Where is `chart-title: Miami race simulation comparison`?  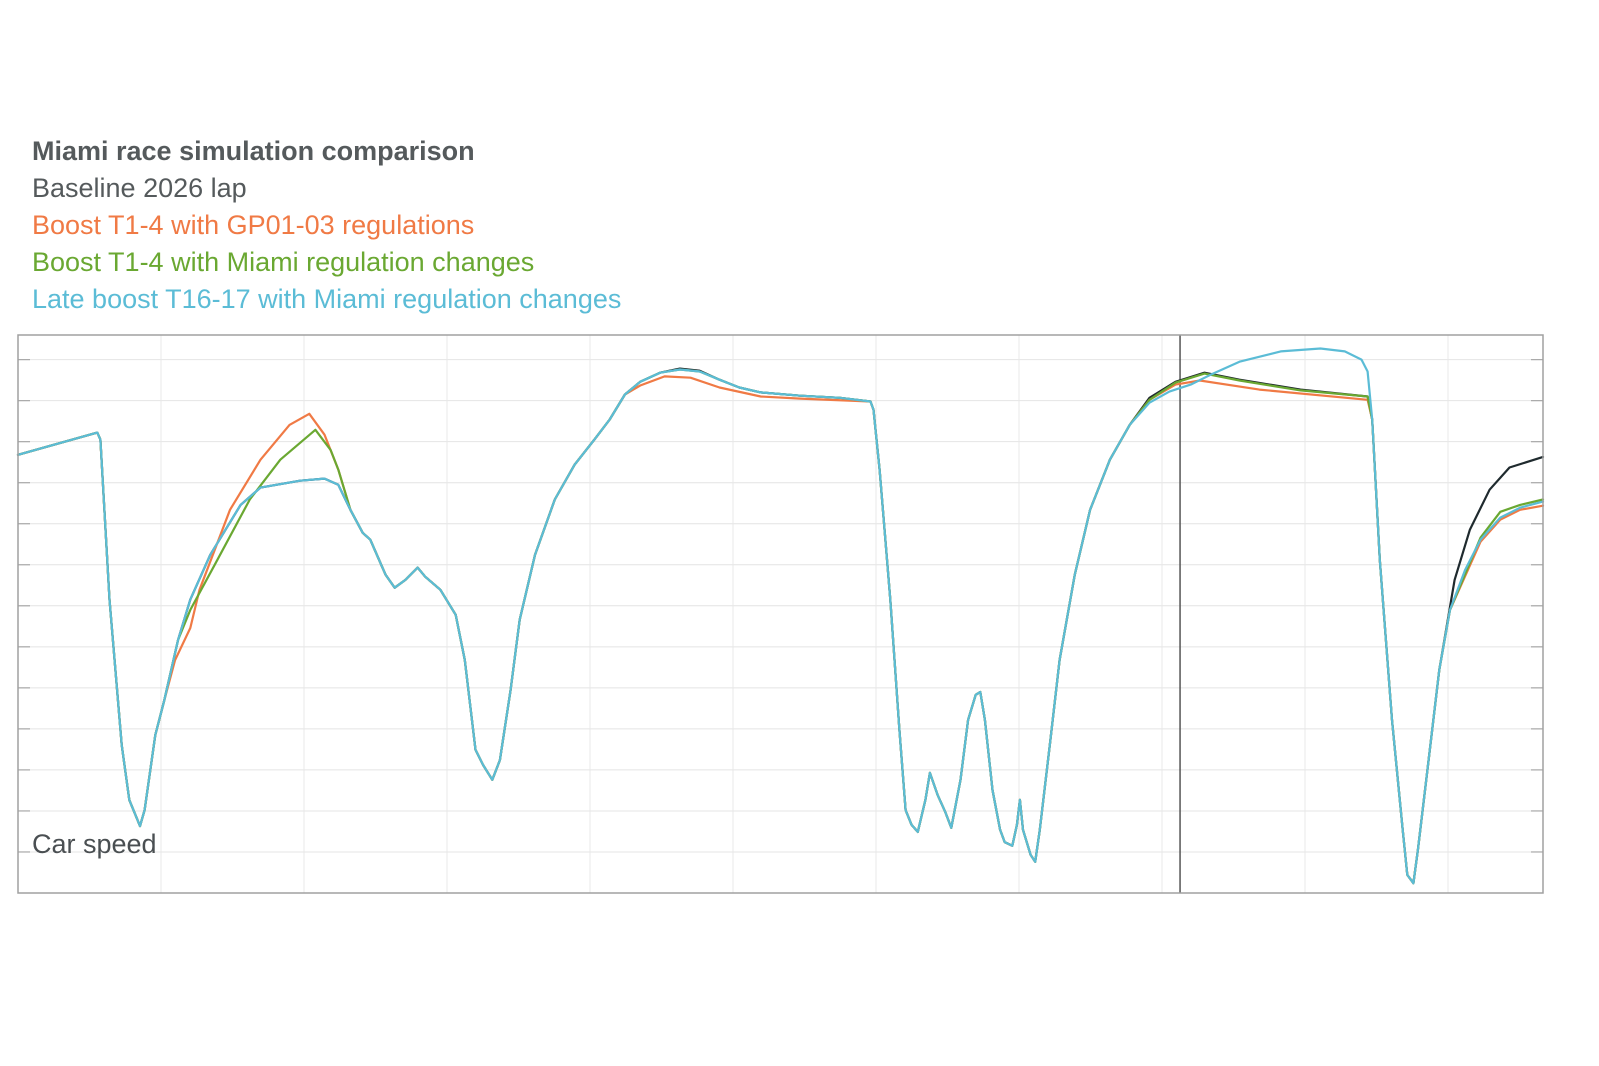
chart-title: Miami race simulation comparison is located at coordinates (253, 151).